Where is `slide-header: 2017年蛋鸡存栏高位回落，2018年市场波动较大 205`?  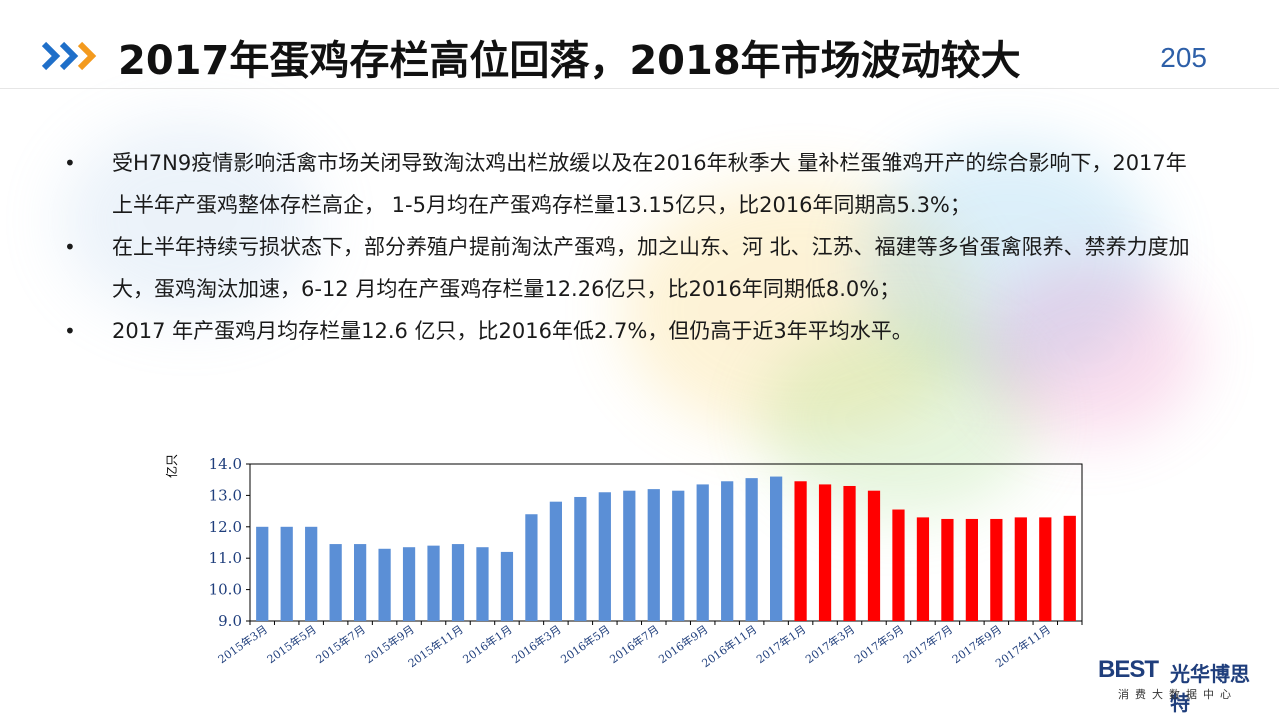
slide-header: 2017年蛋鸡存栏高位回落，2018年市场波动较大 205 is located at coordinates (639, 45).